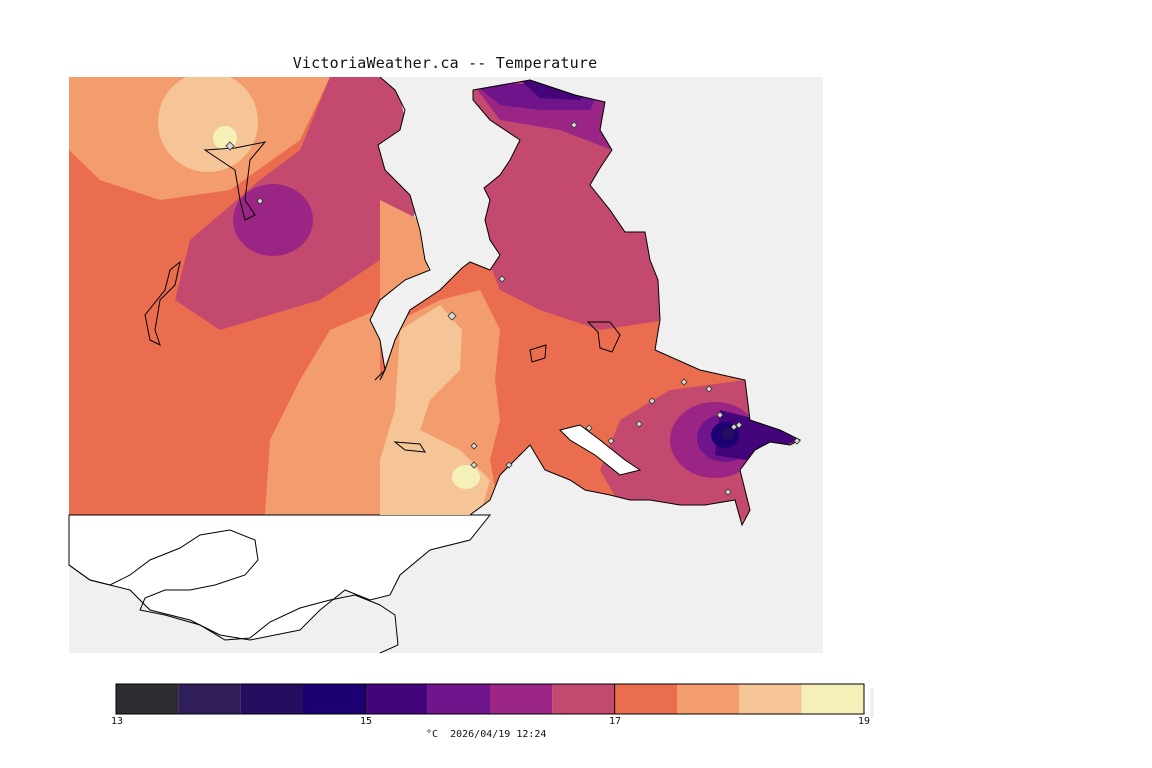 Image resolution: width=1152 pixels, height=768 pixels. Describe the element at coordinates (538, 353) in the screenshot. I see `pond-outline` at that location.